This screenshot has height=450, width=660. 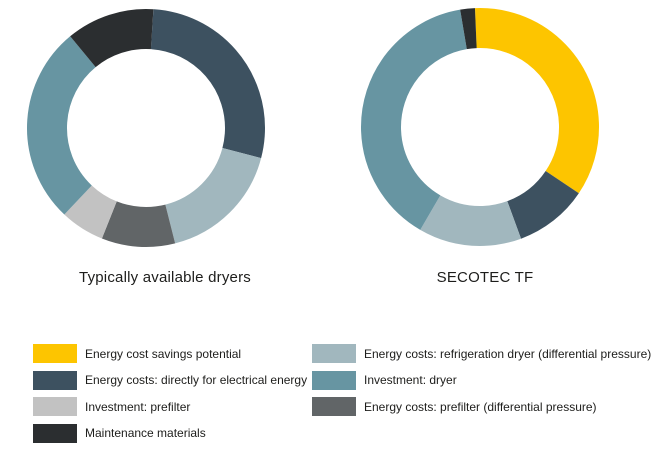 I want to click on legend-swatch-dark-slate, so click(x=55, y=380).